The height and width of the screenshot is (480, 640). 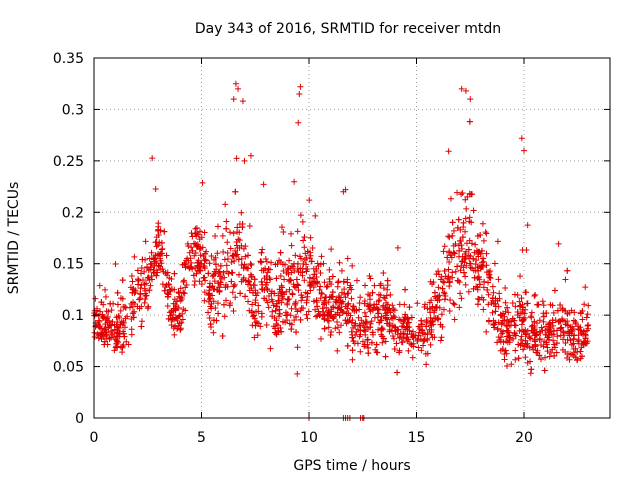 What do you see at coordinates (14, 238) in the screenshot?
I see `y-axis-label: SRMTID / TECUs` at bounding box center [14, 238].